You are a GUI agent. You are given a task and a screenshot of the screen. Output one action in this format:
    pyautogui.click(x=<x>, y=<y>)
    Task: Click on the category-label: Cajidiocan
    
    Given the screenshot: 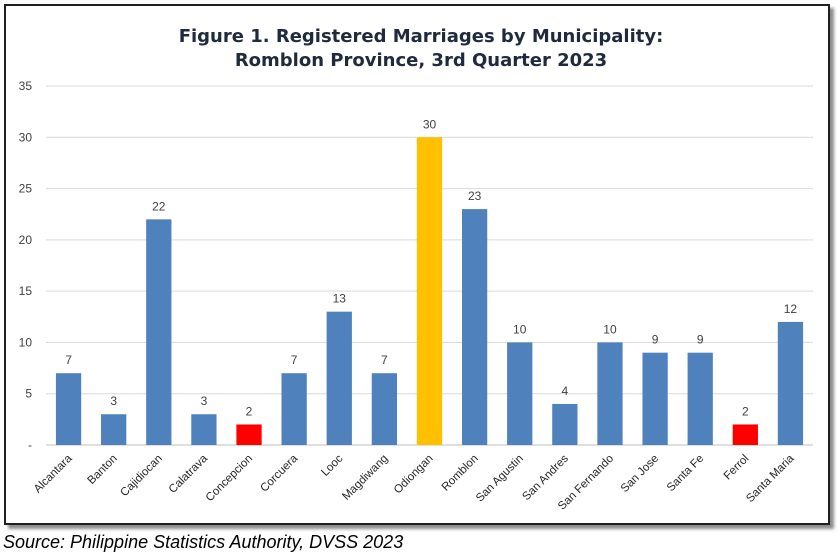 What is the action you would take?
    pyautogui.click(x=141, y=476)
    